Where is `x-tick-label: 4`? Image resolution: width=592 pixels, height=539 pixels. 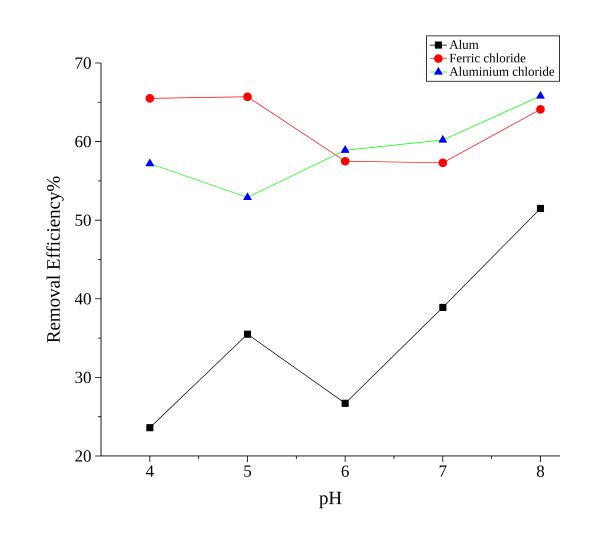 x-tick-label: 4 is located at coordinates (150, 471).